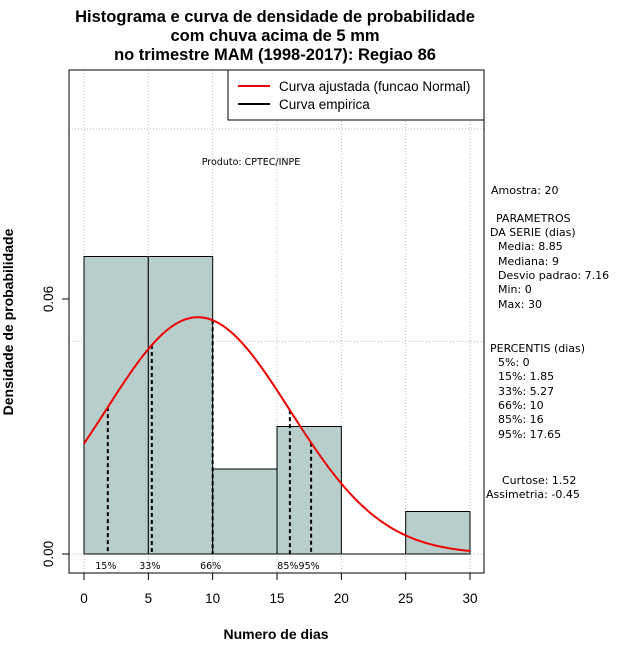  What do you see at coordinates (251, 162) in the screenshot?
I see `product-label: Produto: CPTEC/INPE` at bounding box center [251, 162].